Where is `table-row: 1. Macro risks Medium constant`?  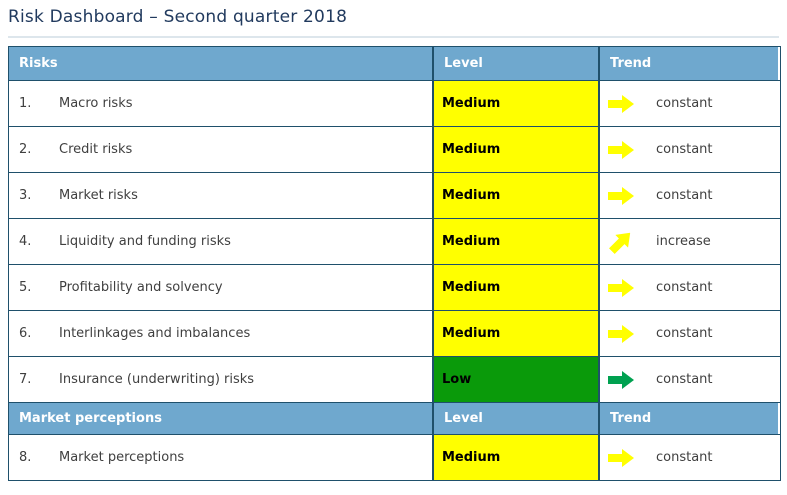
table-row: 1. Macro risks Medium constant is located at coordinates (394, 103).